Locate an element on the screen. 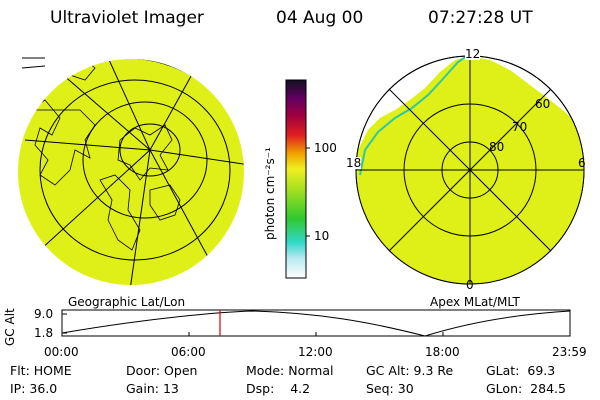 The height and width of the screenshot is (400, 600). info-gc-alt: GC Alt: 9.3 Re is located at coordinates (410, 370).